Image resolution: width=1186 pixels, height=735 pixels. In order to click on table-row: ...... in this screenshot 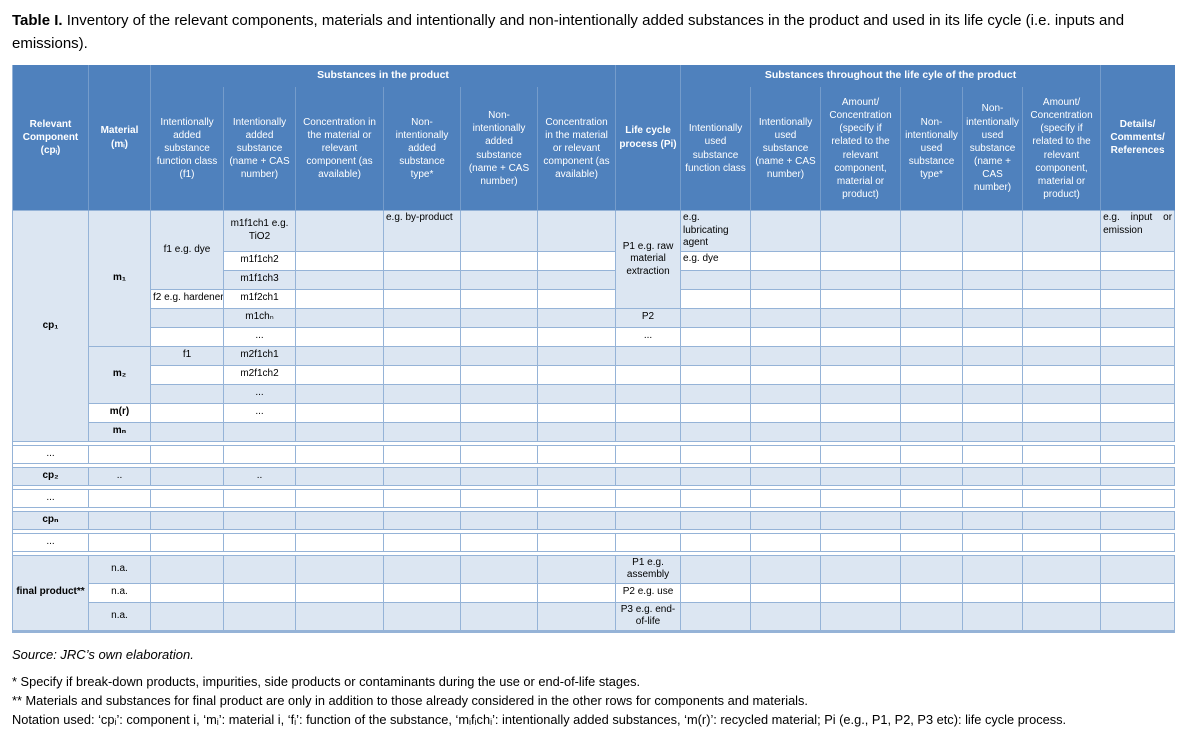, I will do `click(594, 337)`.